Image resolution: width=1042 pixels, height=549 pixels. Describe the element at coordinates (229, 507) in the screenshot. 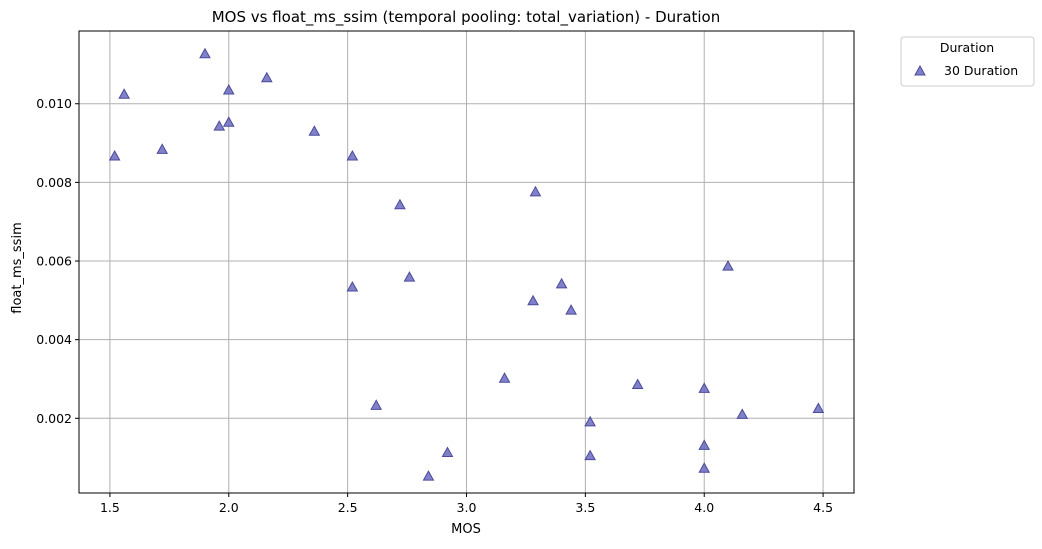

I see `x-tick-label: 2.0` at that location.